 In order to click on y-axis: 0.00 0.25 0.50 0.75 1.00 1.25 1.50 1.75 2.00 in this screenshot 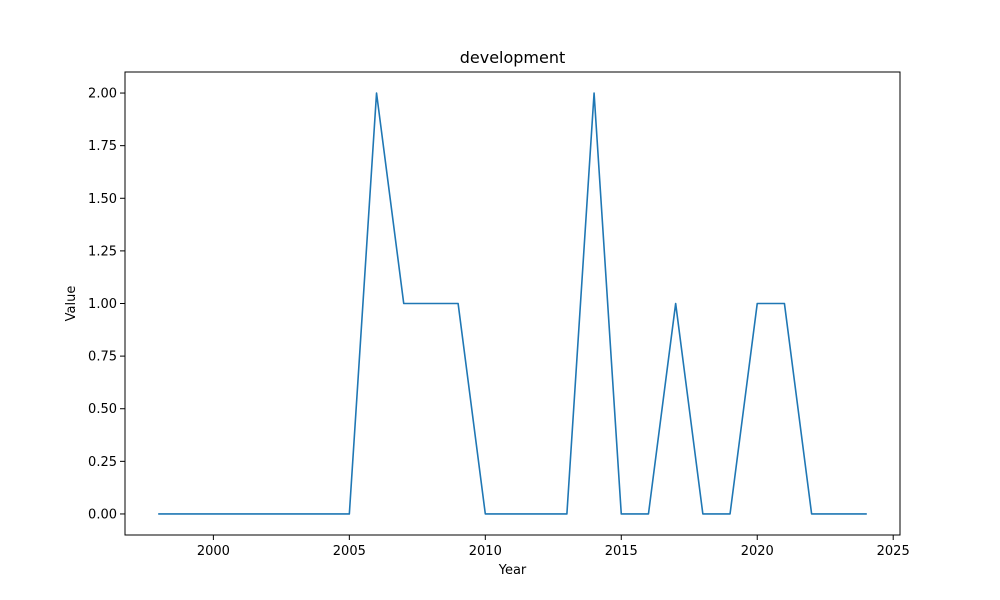, I will do `click(106, 304)`.